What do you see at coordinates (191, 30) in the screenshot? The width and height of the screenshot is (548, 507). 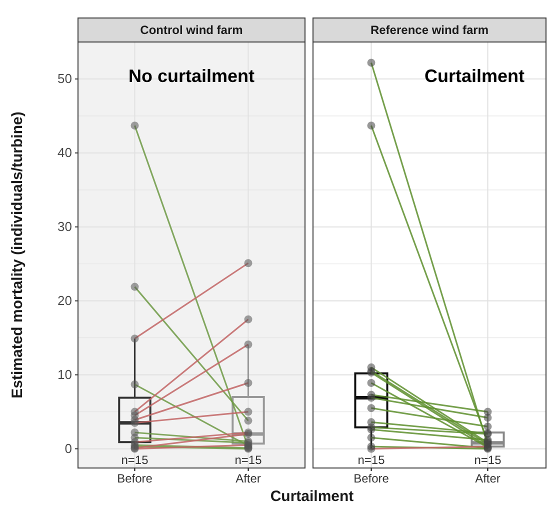 I see `chart-title: Control wind farm` at bounding box center [191, 30].